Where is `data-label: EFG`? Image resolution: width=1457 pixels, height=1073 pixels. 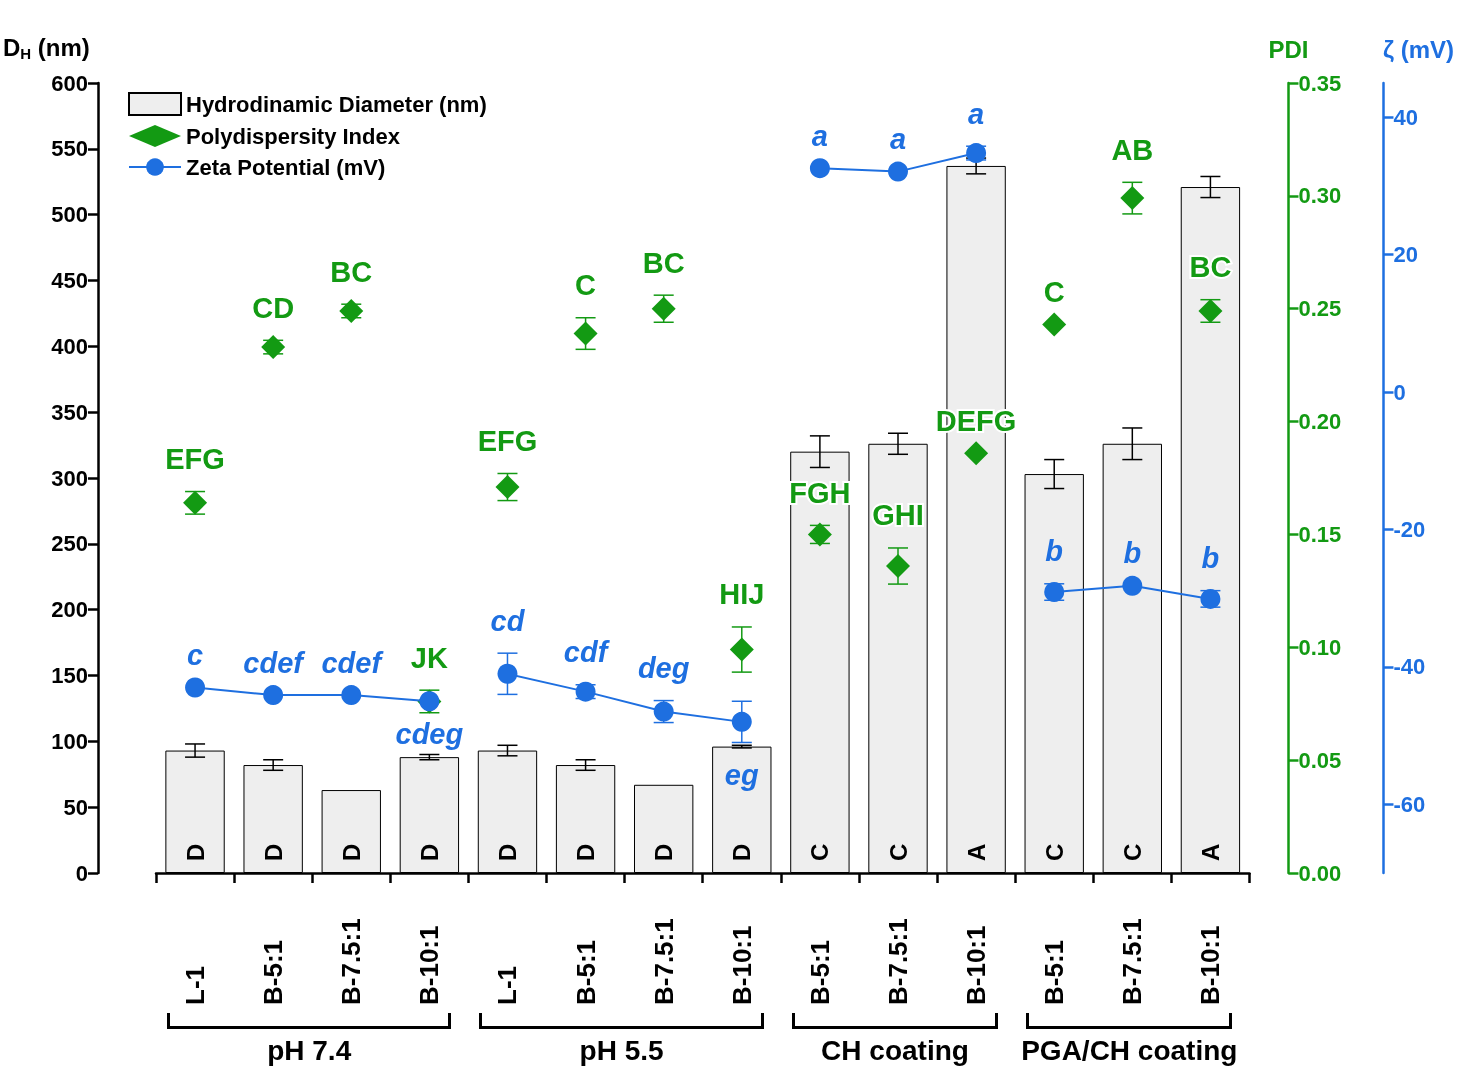 data-label: EFG is located at coordinates (507, 440).